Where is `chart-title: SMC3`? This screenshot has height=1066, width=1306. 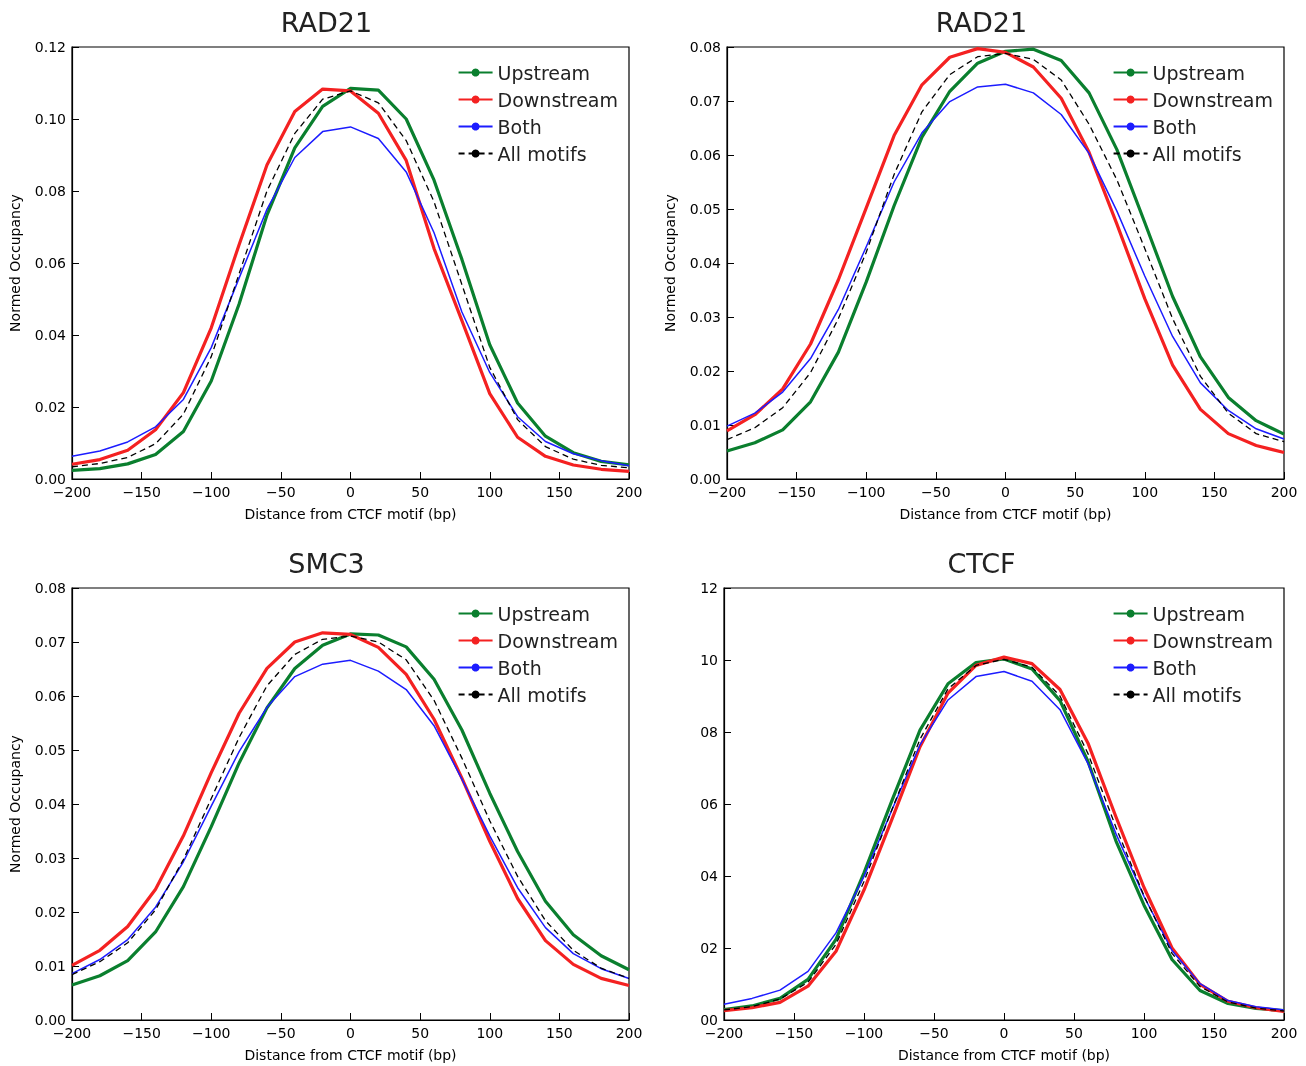 chart-title: SMC3 is located at coordinates (326, 563).